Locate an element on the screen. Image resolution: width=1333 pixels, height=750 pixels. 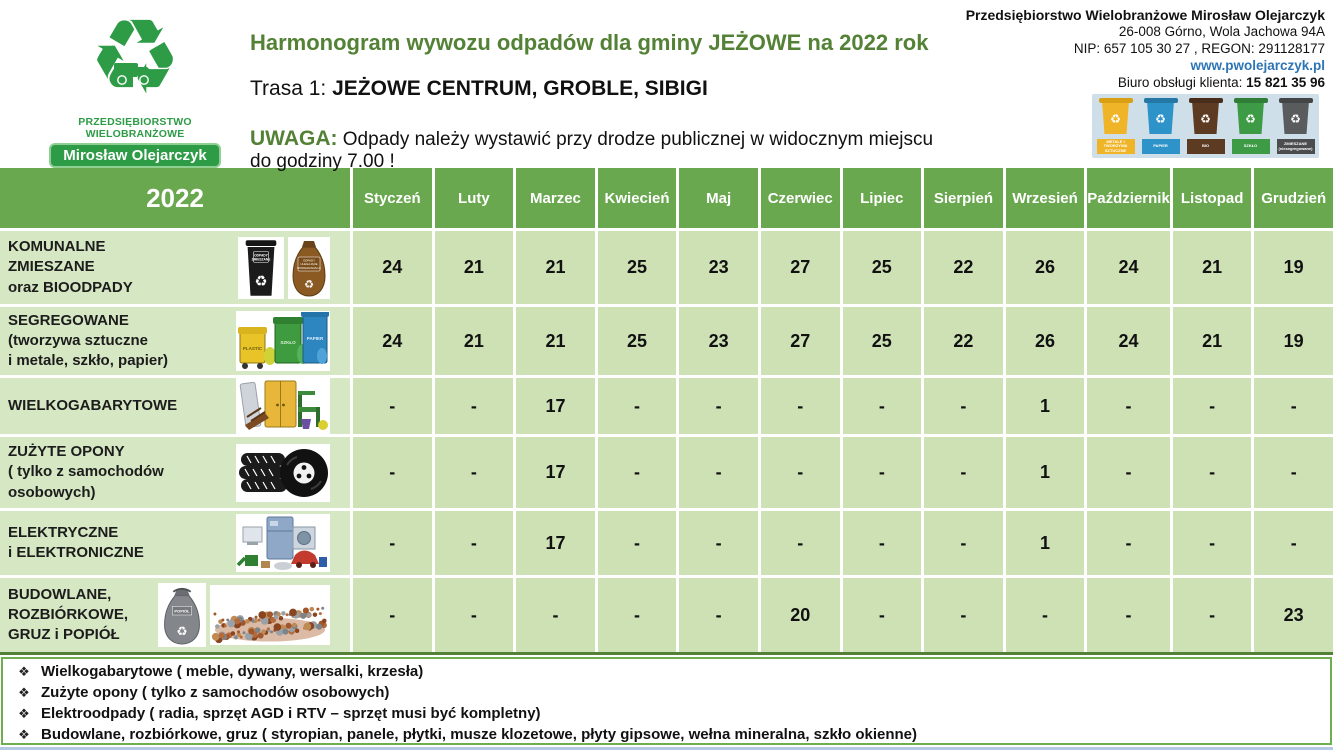
month-header-cell: Luty is located at coordinates (474, 198).